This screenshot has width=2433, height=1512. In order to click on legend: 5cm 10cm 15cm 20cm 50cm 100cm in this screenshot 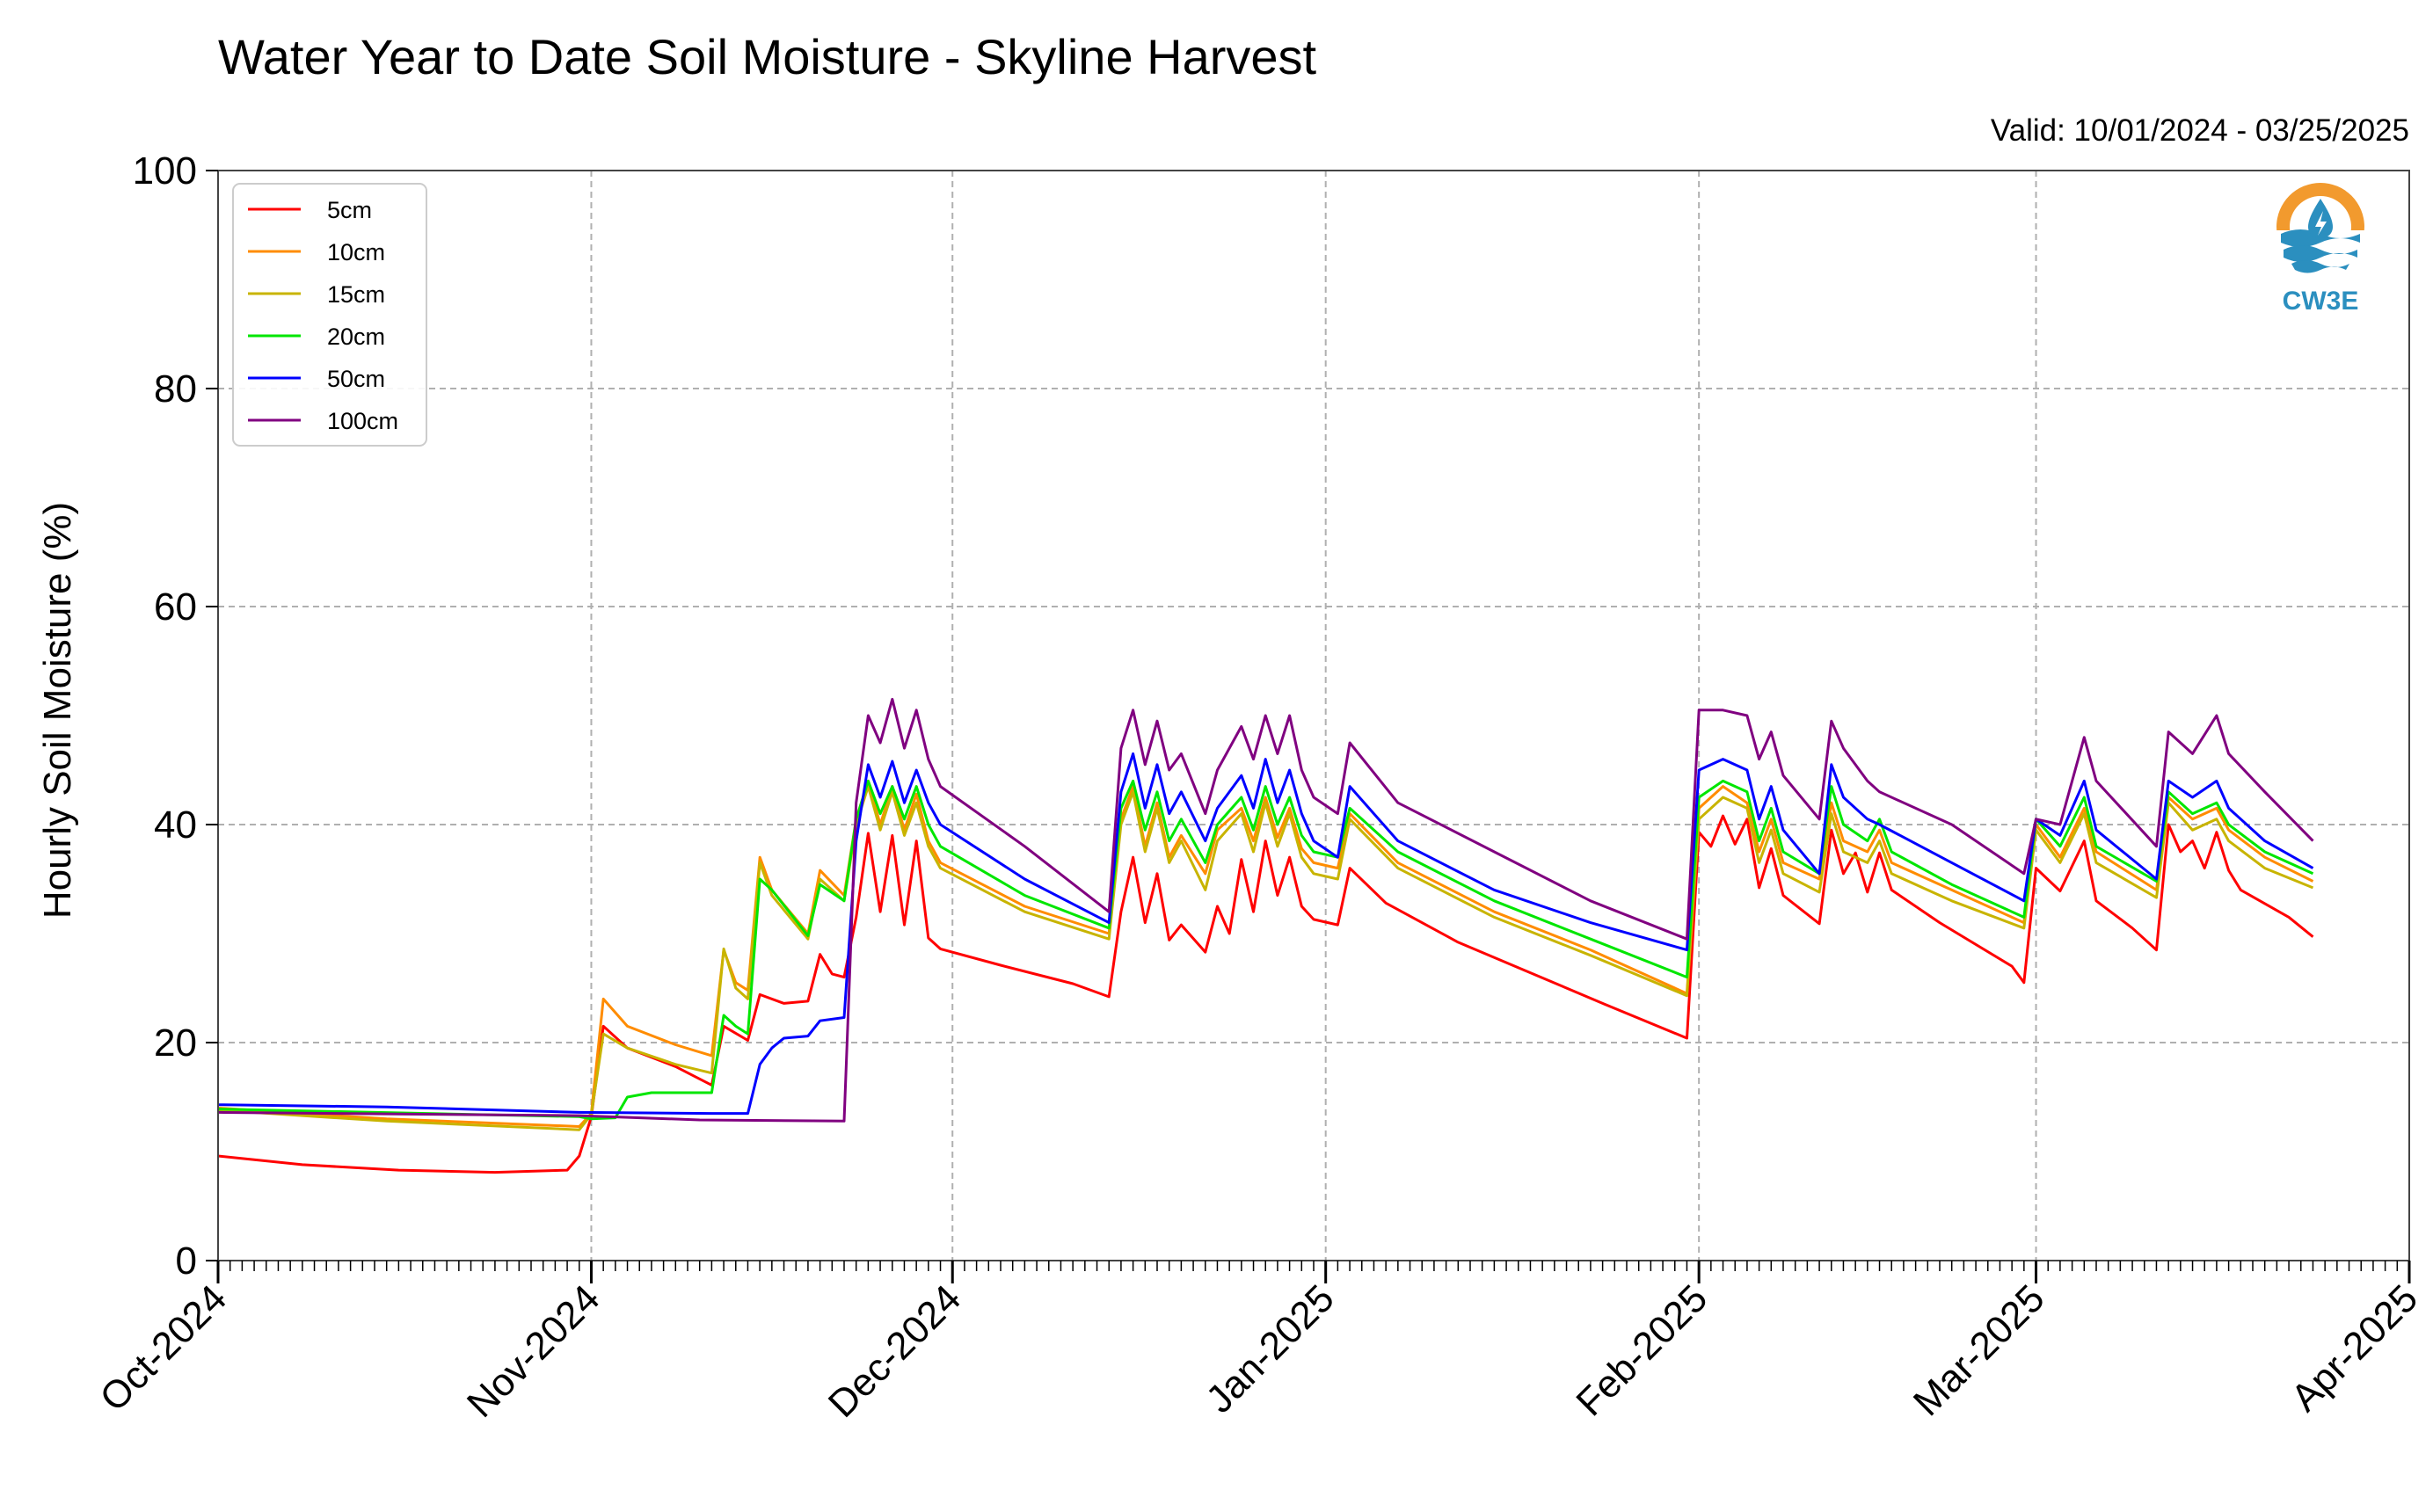, I will do `click(329, 315)`.